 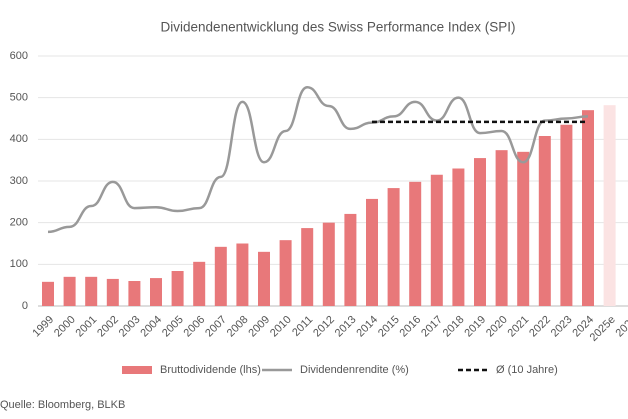 I want to click on x-tick-label: 2004, so click(x=151, y=327).